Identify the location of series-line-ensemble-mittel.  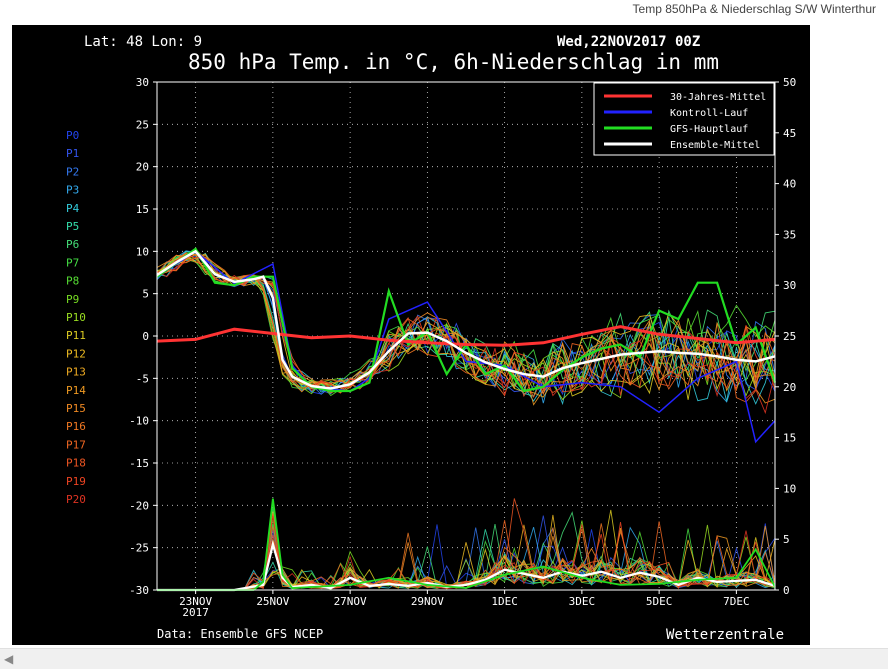
(466, 319).